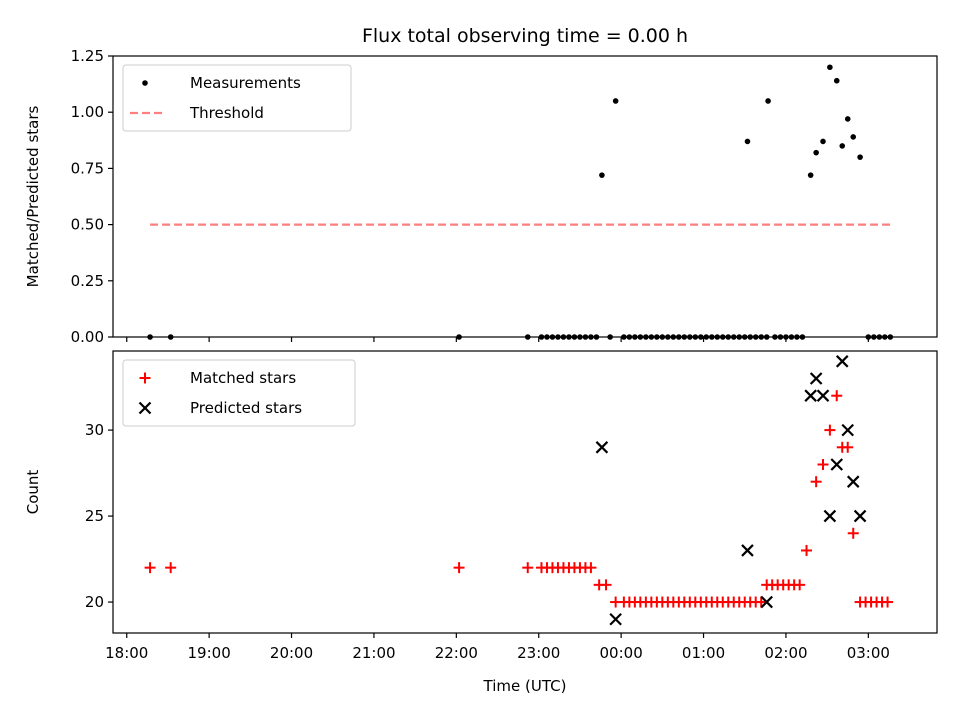 The height and width of the screenshot is (720, 960). I want to click on y-tick-label: 30, so click(94, 430).